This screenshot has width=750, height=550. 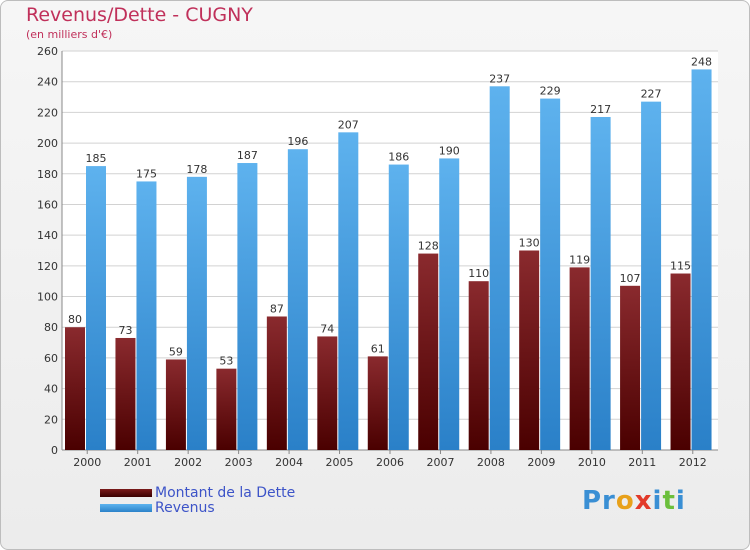 What do you see at coordinates (701, 61) in the screenshot?
I see `data-label-revenus: 248` at bounding box center [701, 61].